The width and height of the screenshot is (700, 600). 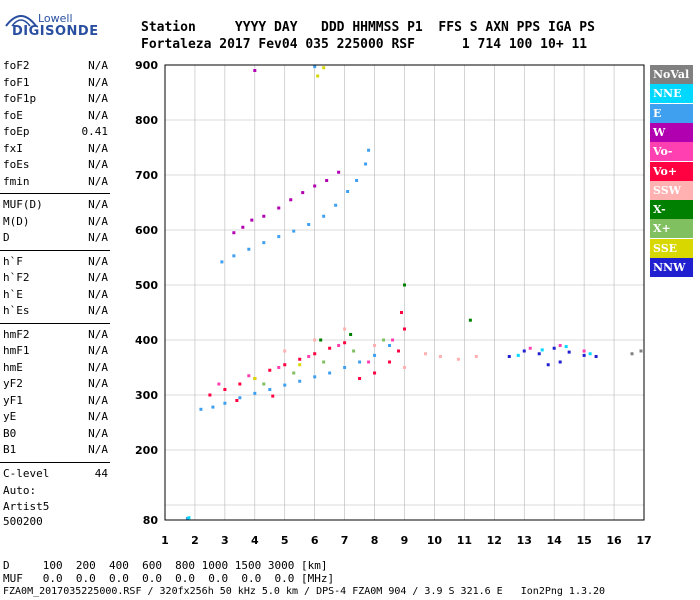 I want to click on param-name: fxI, so click(x=13, y=148).